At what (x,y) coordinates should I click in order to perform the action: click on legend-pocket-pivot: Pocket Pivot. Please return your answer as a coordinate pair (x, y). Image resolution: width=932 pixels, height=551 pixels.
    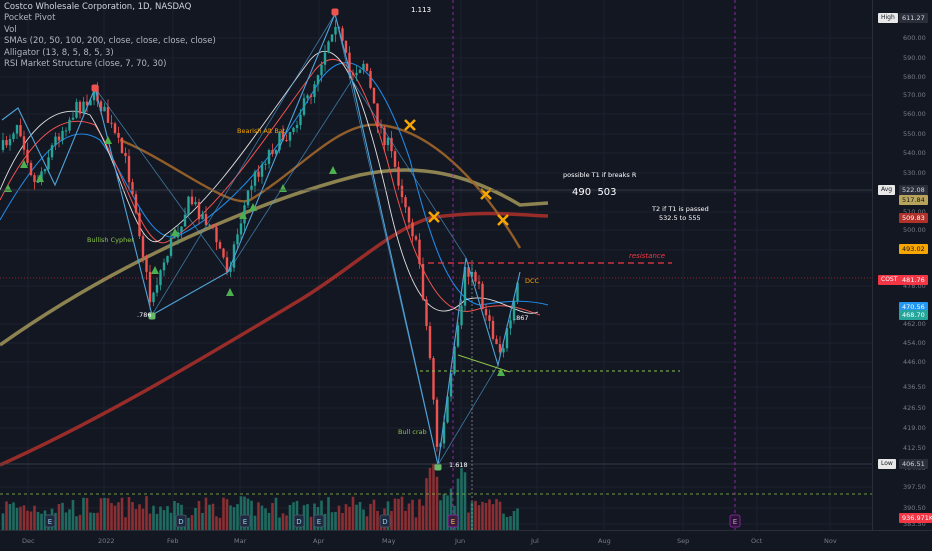
    Looking at the image, I should click on (30, 18).